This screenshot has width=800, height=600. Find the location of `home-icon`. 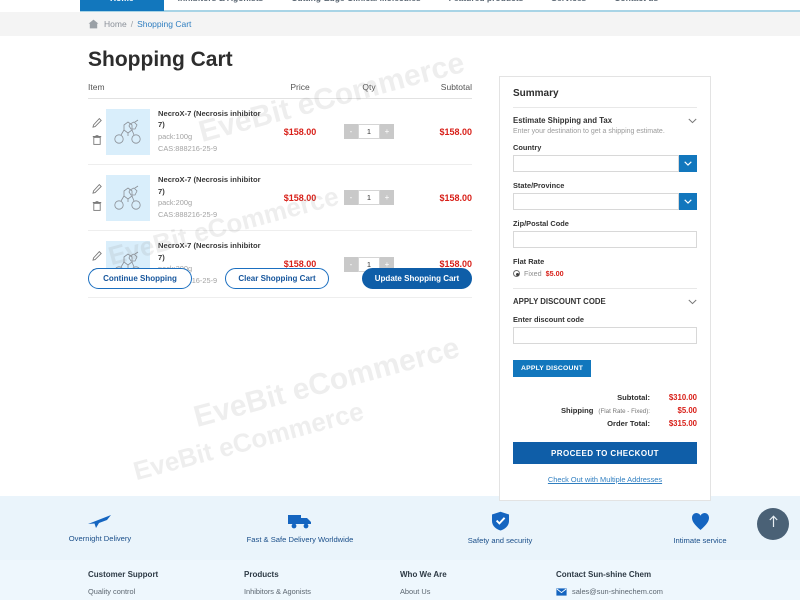

home-icon is located at coordinates (93, 24).